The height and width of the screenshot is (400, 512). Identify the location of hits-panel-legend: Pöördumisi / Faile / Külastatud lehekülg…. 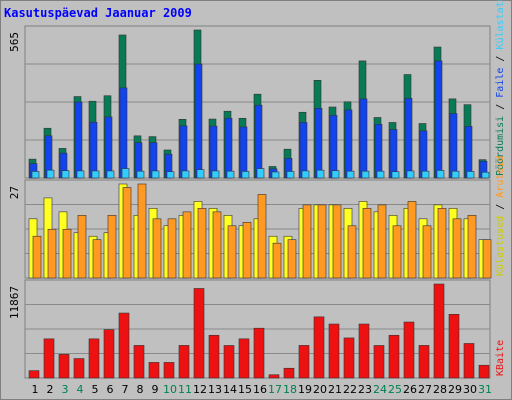
(500, 88).